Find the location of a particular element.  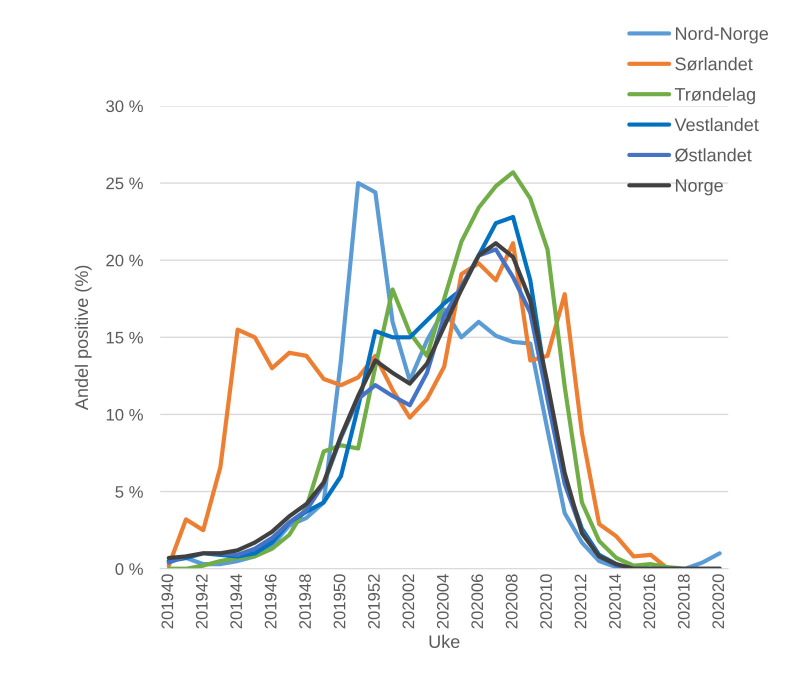

x-tick-label: 202006 is located at coordinates (477, 601).